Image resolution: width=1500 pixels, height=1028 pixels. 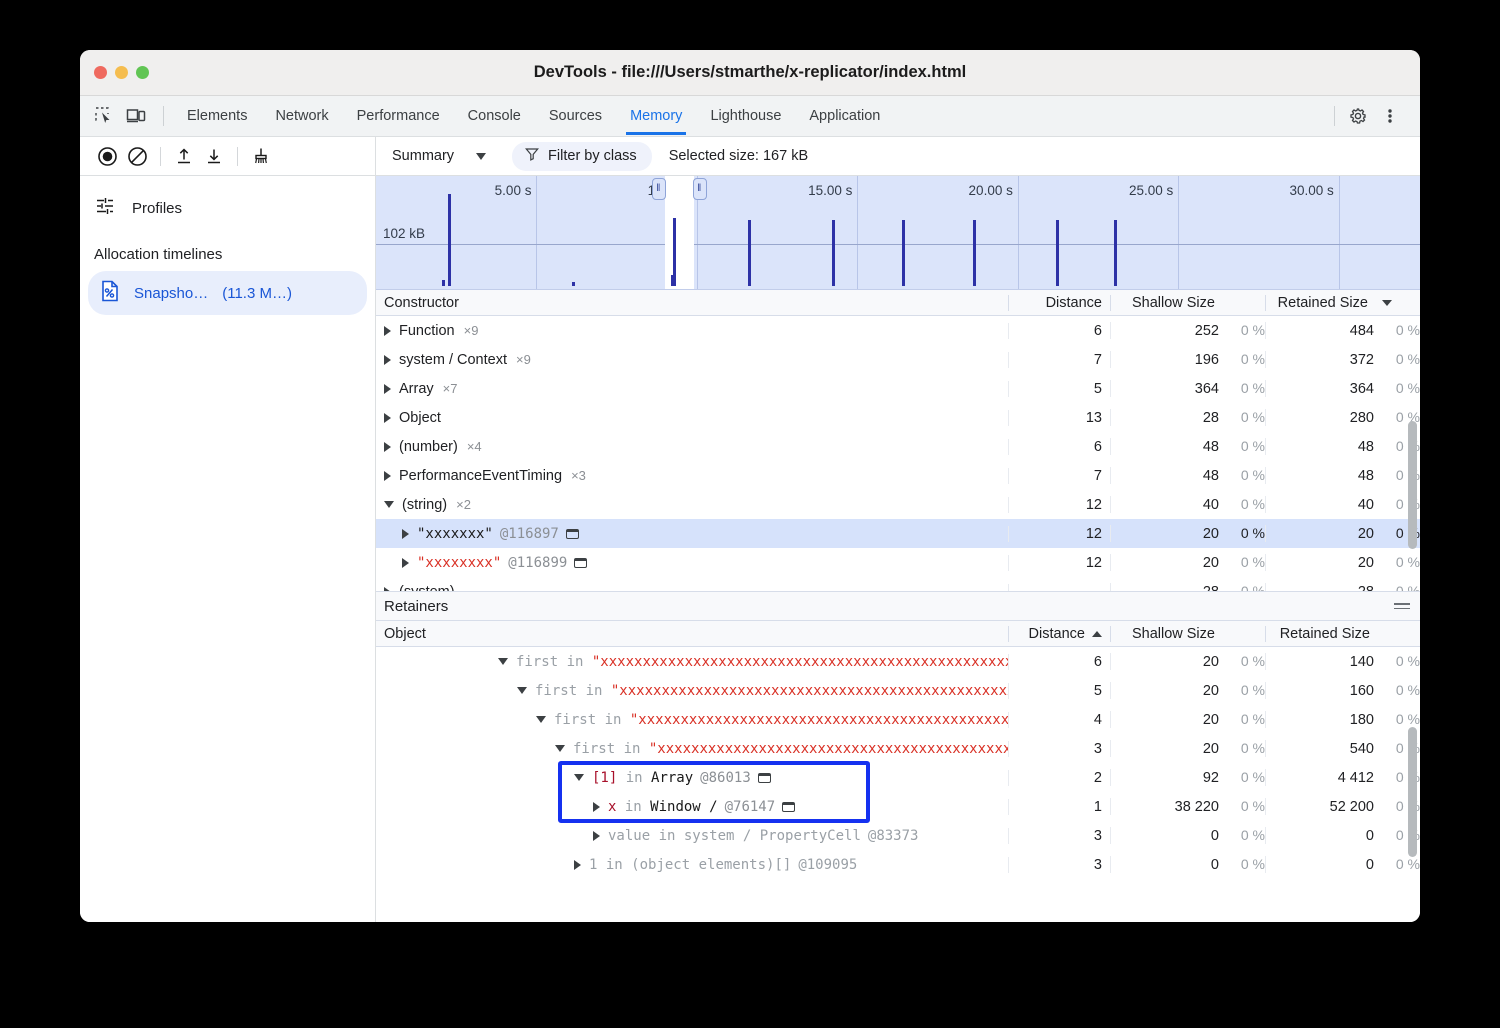 I want to click on column-retainer-shallow-size: Shallow Size, so click(x=1187, y=633).